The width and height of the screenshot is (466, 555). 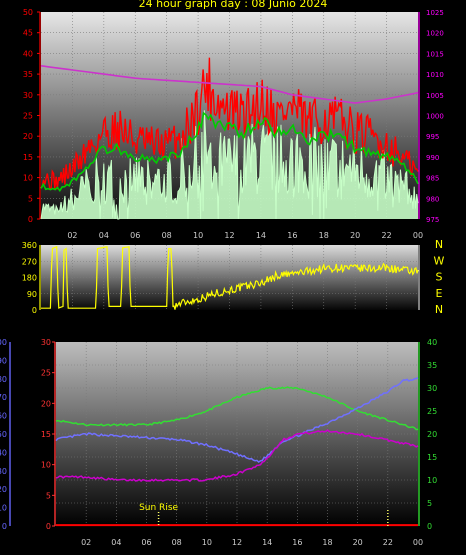 I want to click on panel1-x-tick-label: 08, so click(x=167, y=235).